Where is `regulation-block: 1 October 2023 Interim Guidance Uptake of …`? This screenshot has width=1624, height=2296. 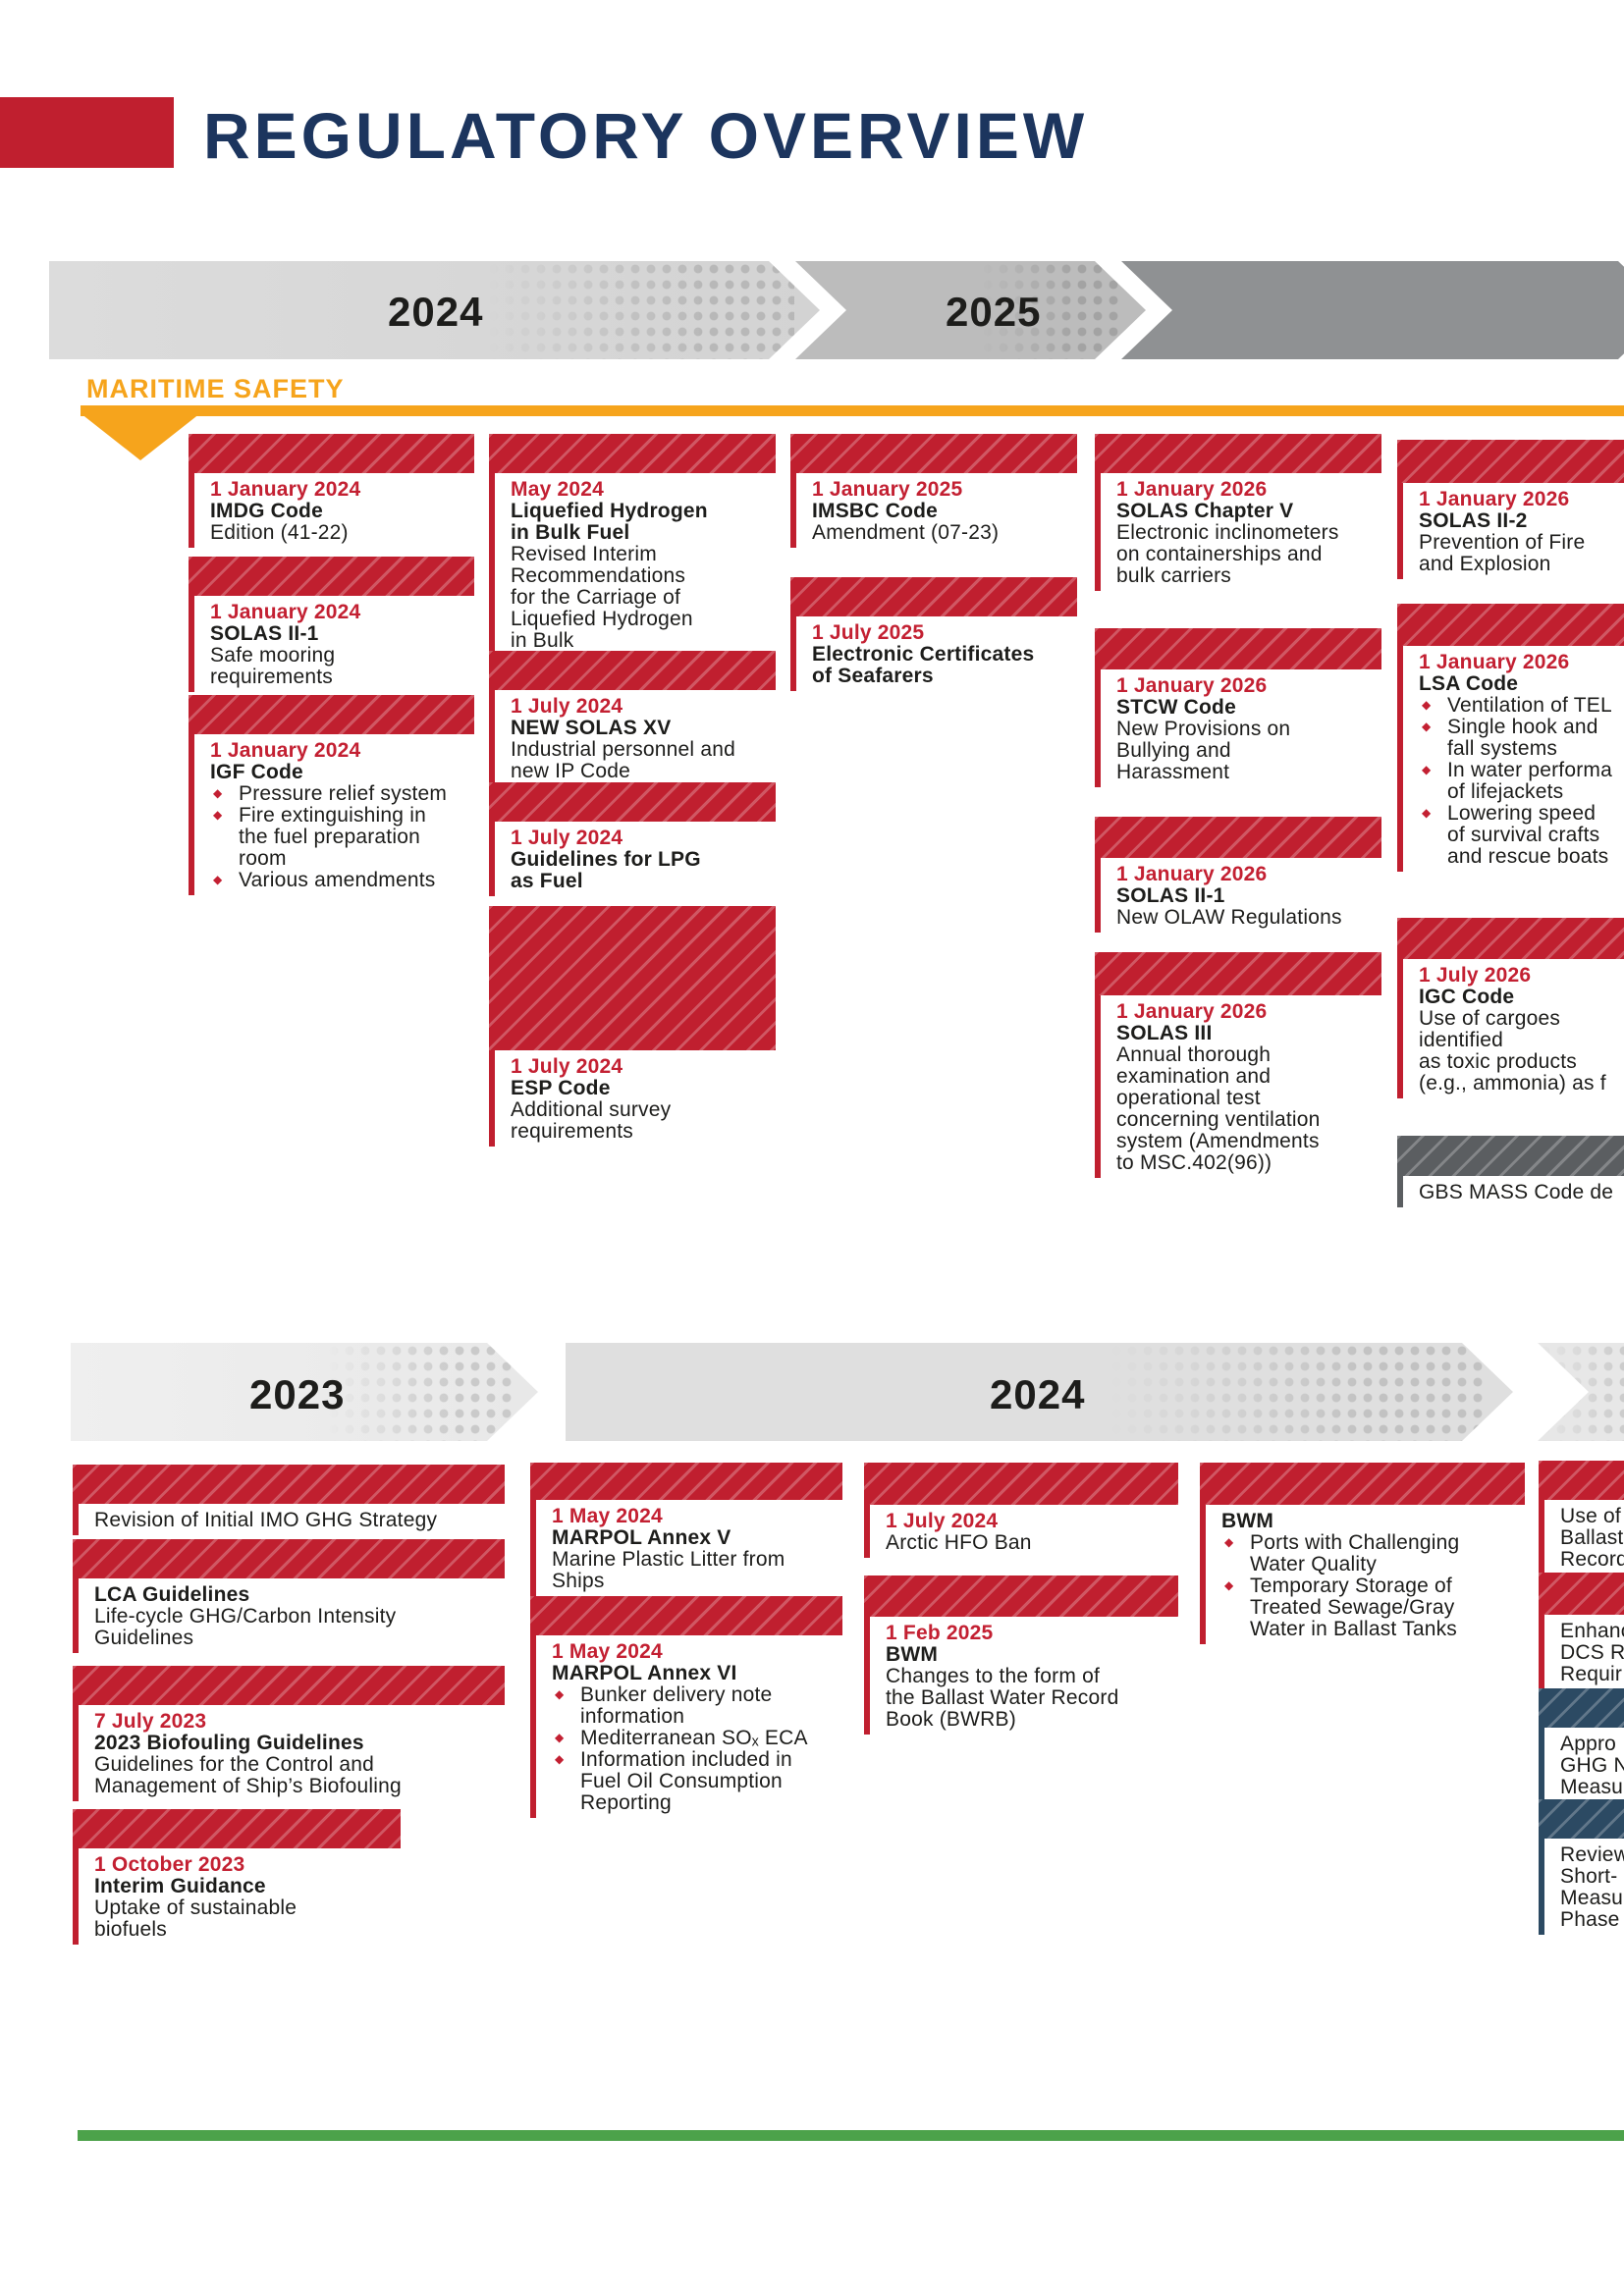 regulation-block: 1 October 2023 Interim Guidance Uptake of … is located at coordinates (299, 1896).